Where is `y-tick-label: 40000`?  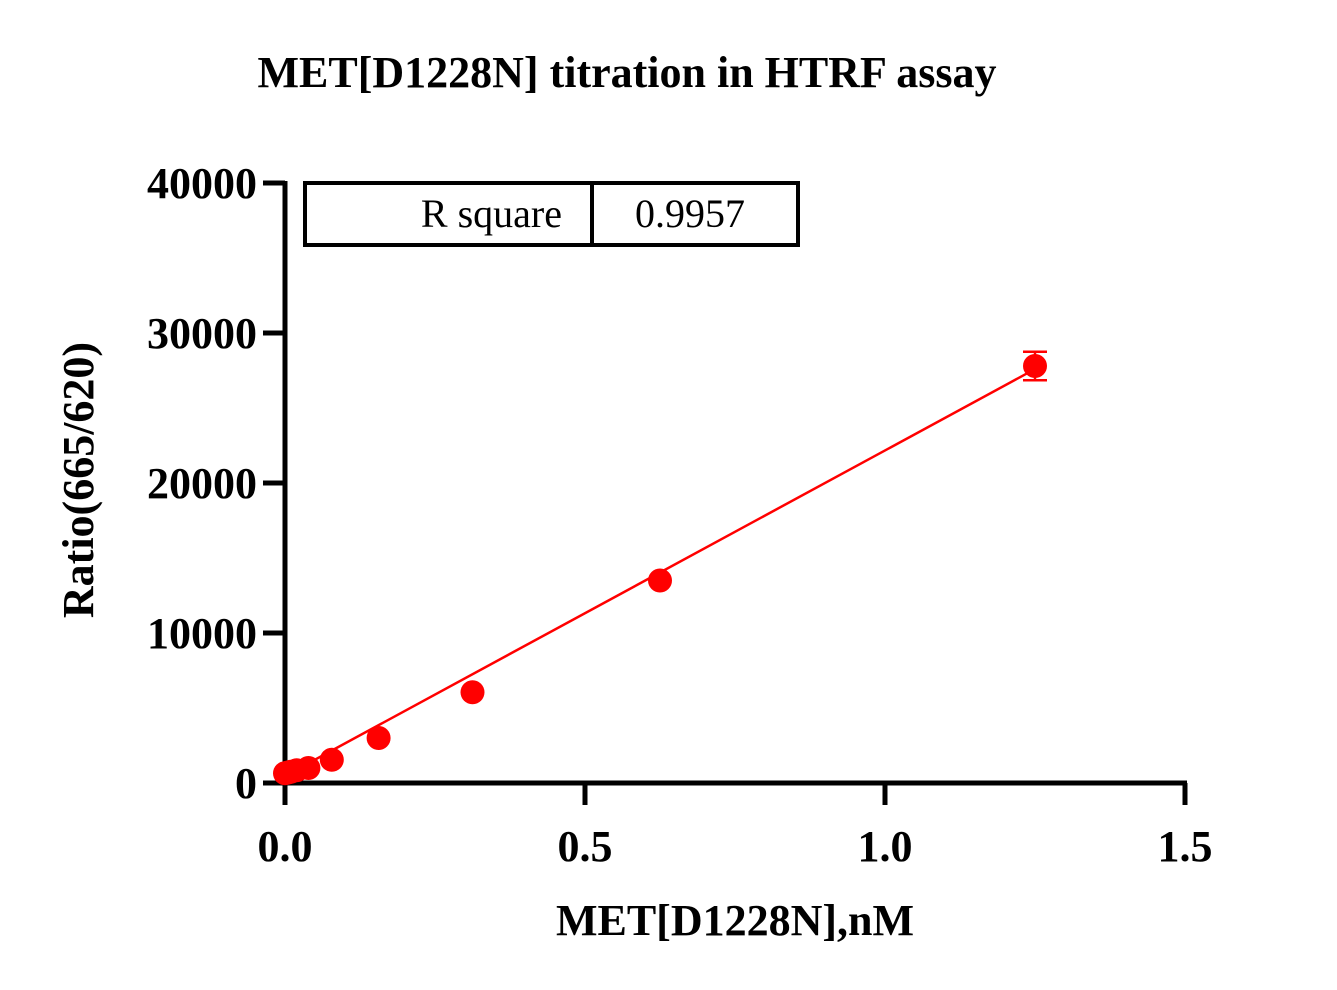 y-tick-label: 40000 is located at coordinates (202, 183).